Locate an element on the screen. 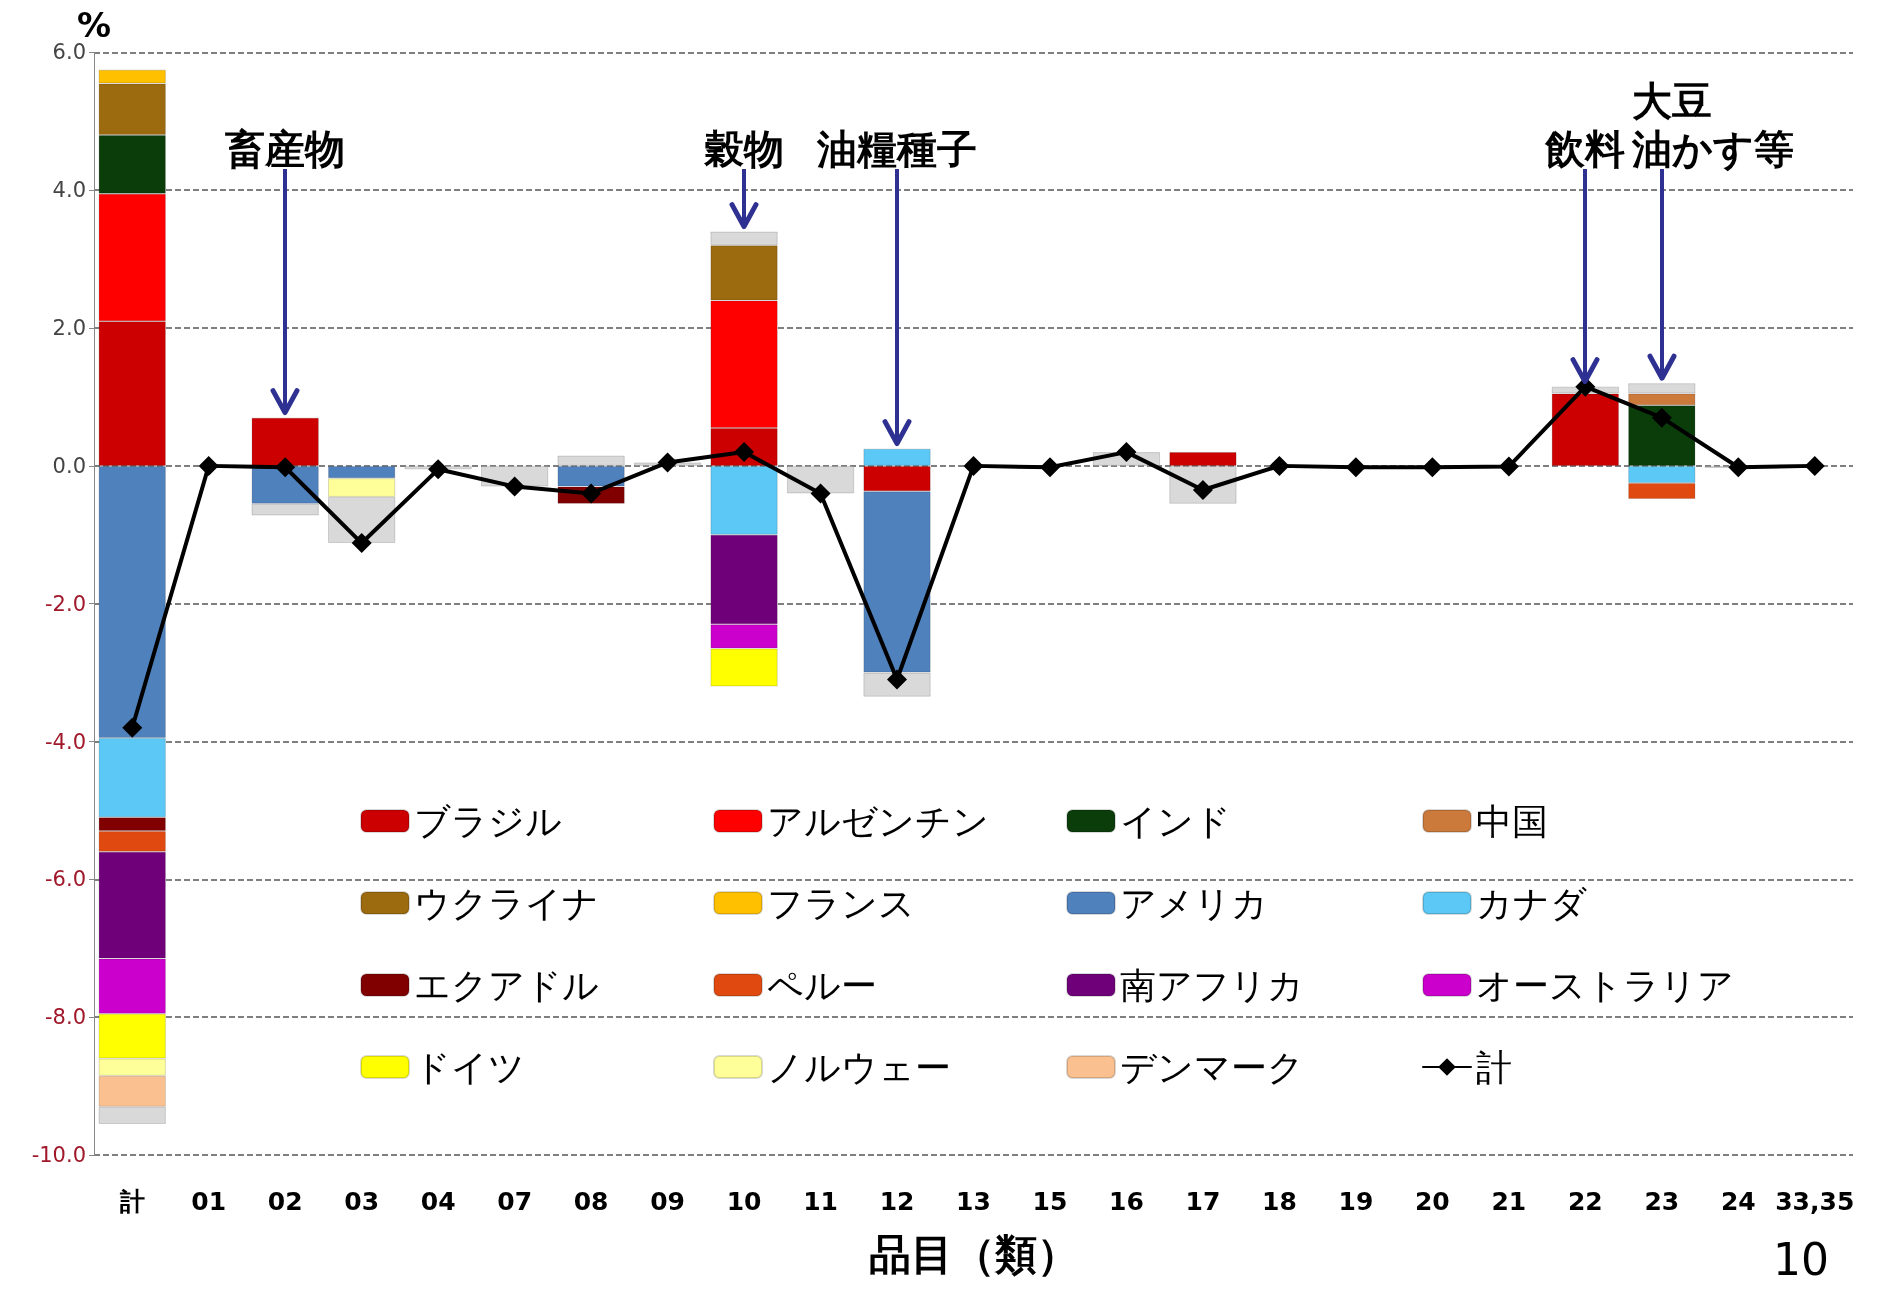  x-axis-title: 品目（類） is located at coordinates (973, 1254).